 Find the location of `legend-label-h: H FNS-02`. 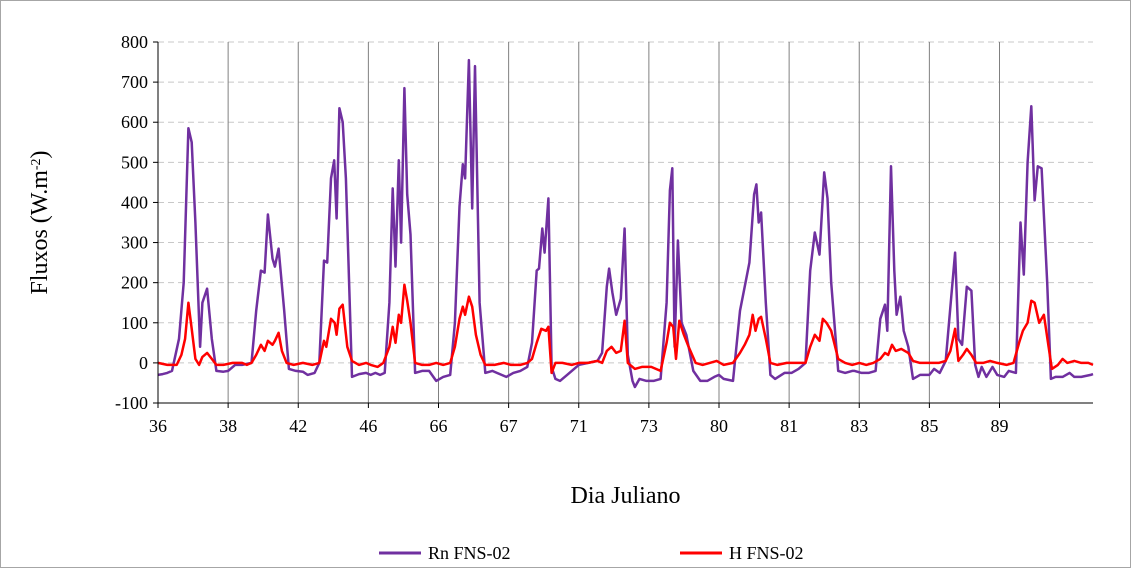

legend-label-h: H FNS-02 is located at coordinates (766, 553).